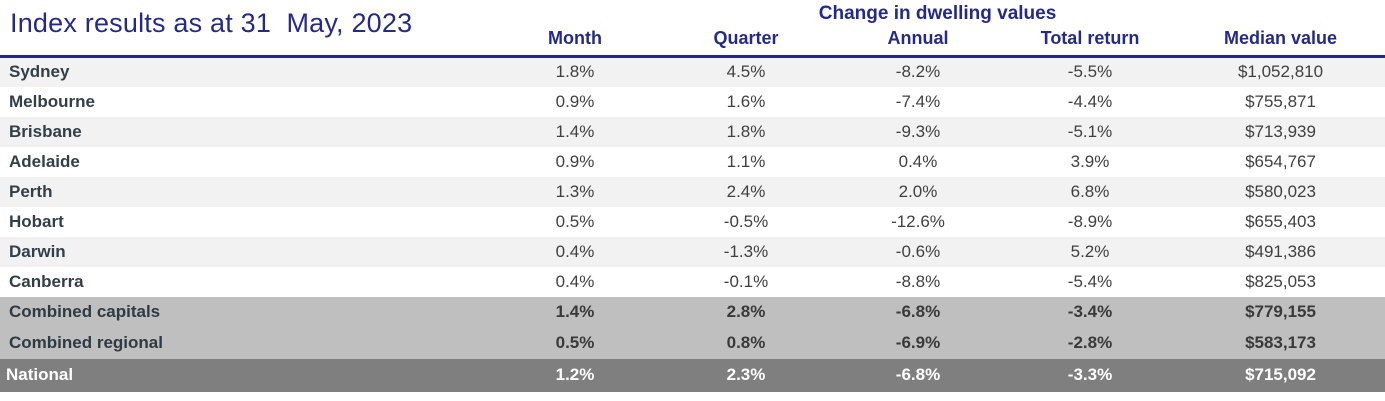 The width and height of the screenshot is (1385, 401). What do you see at coordinates (692, 191) in the screenshot?
I see `table-row-perth: Perth 1.3% 2.4% 2.0% 6.8% $580,023` at bounding box center [692, 191].